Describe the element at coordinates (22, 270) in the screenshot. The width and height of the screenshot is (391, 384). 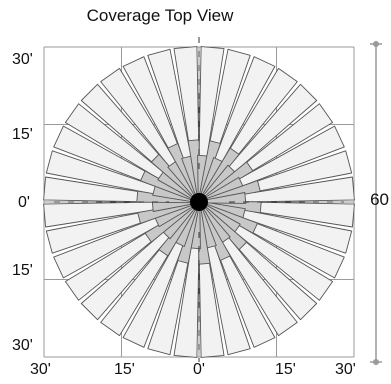
I see `y-label-lower-mid: 15'` at that location.